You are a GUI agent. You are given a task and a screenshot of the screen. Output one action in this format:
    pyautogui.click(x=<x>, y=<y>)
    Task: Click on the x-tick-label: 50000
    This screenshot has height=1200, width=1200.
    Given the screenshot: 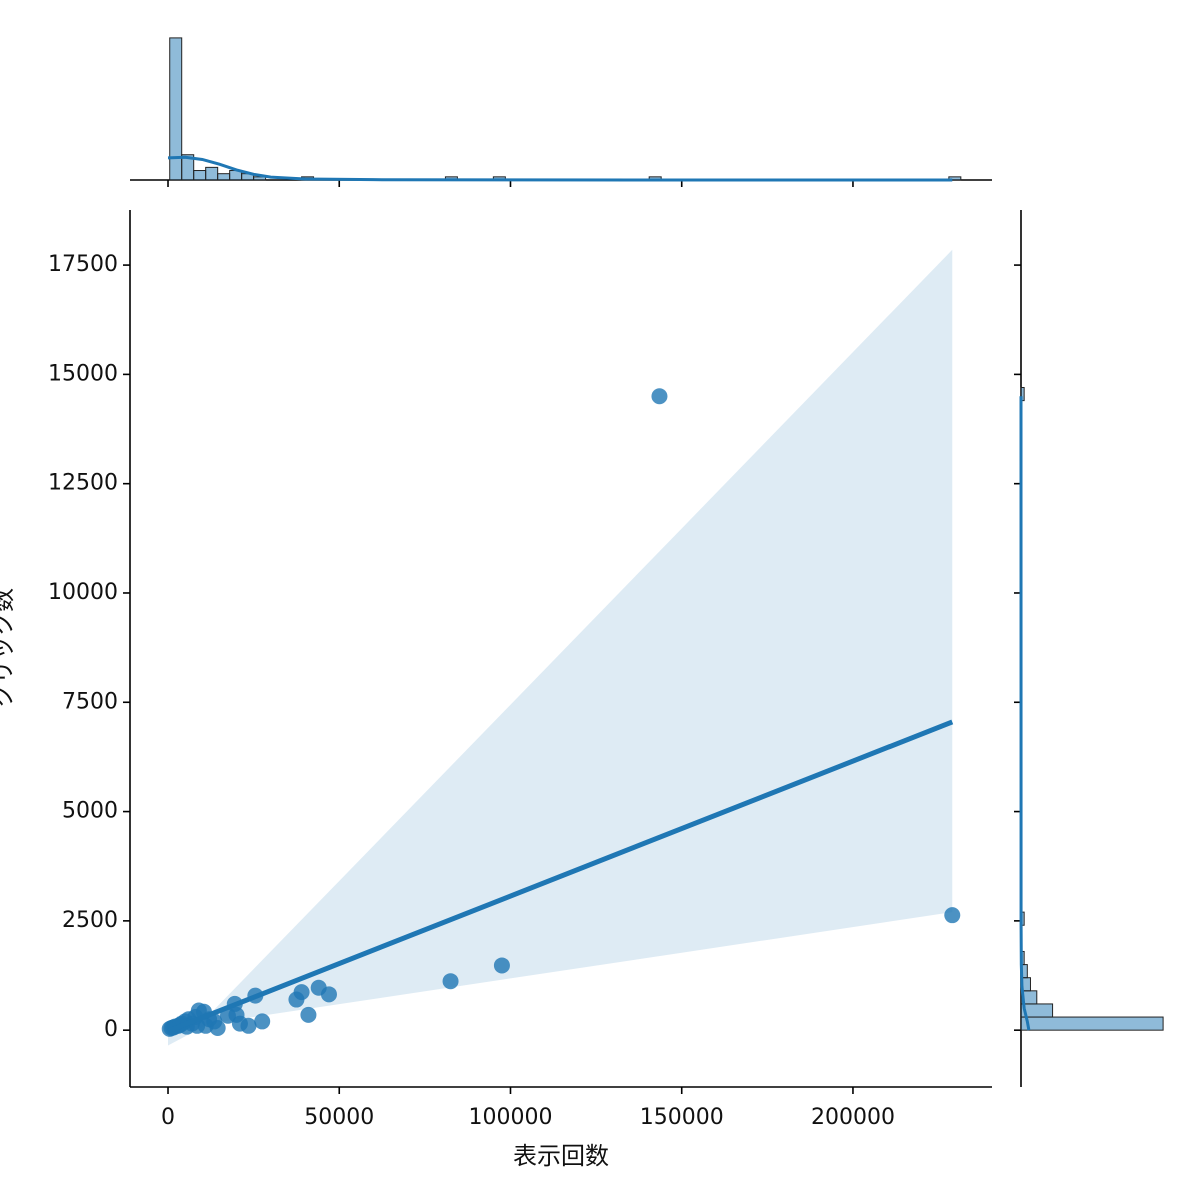 What is the action you would take?
    pyautogui.click(x=339, y=1117)
    